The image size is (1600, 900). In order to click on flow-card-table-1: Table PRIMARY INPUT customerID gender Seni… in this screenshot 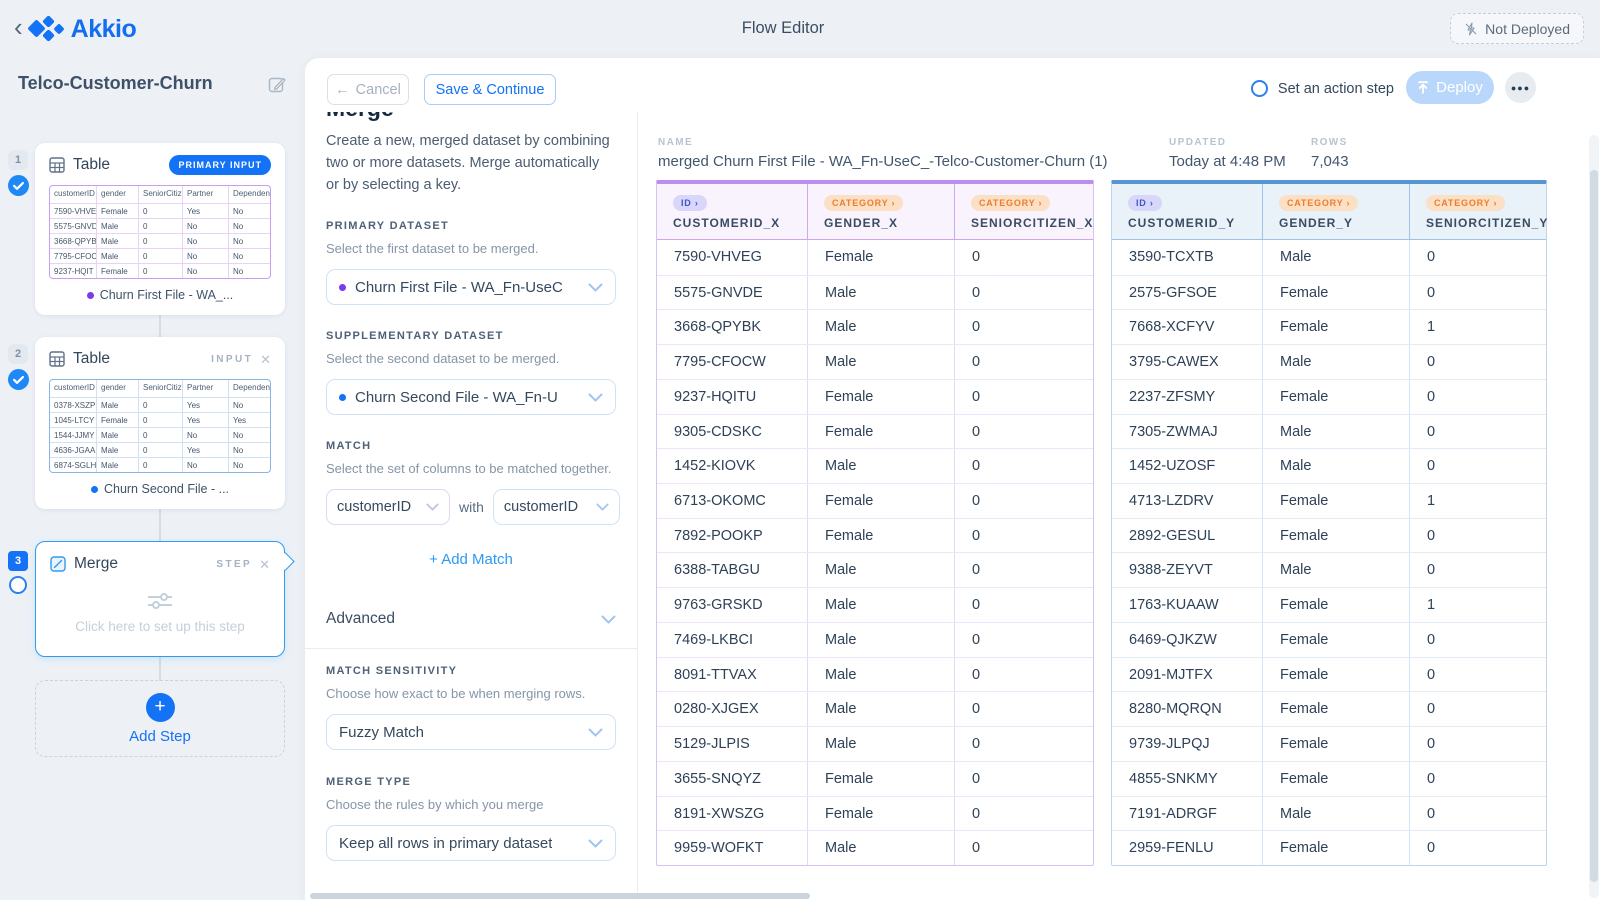, I will do `click(160, 229)`.